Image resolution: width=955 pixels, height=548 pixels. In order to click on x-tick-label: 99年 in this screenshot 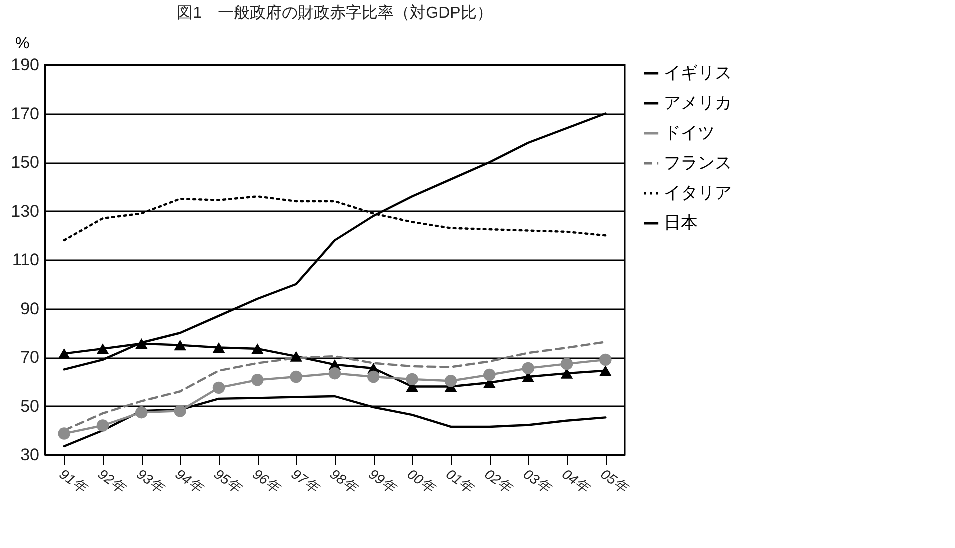, I will do `click(383, 481)`.